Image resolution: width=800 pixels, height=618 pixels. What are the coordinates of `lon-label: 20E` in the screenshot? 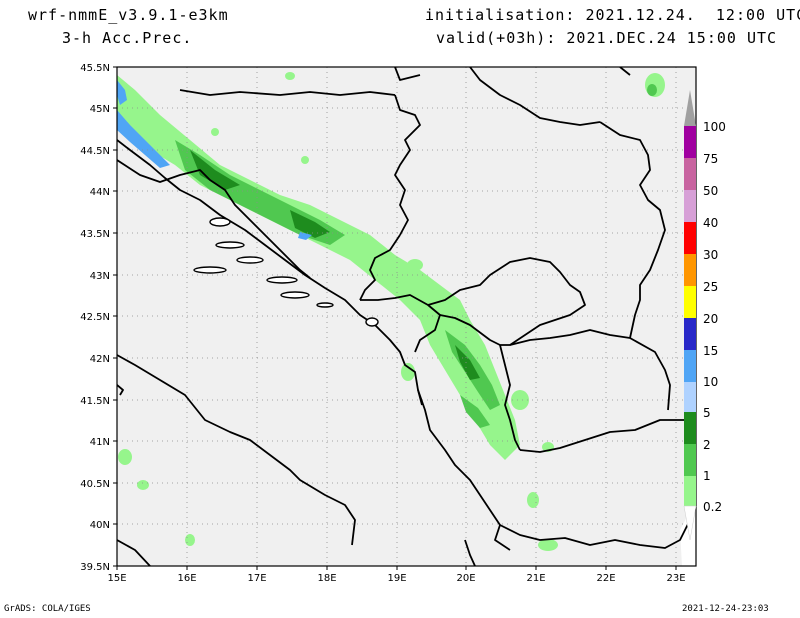 It's located at (465, 578).